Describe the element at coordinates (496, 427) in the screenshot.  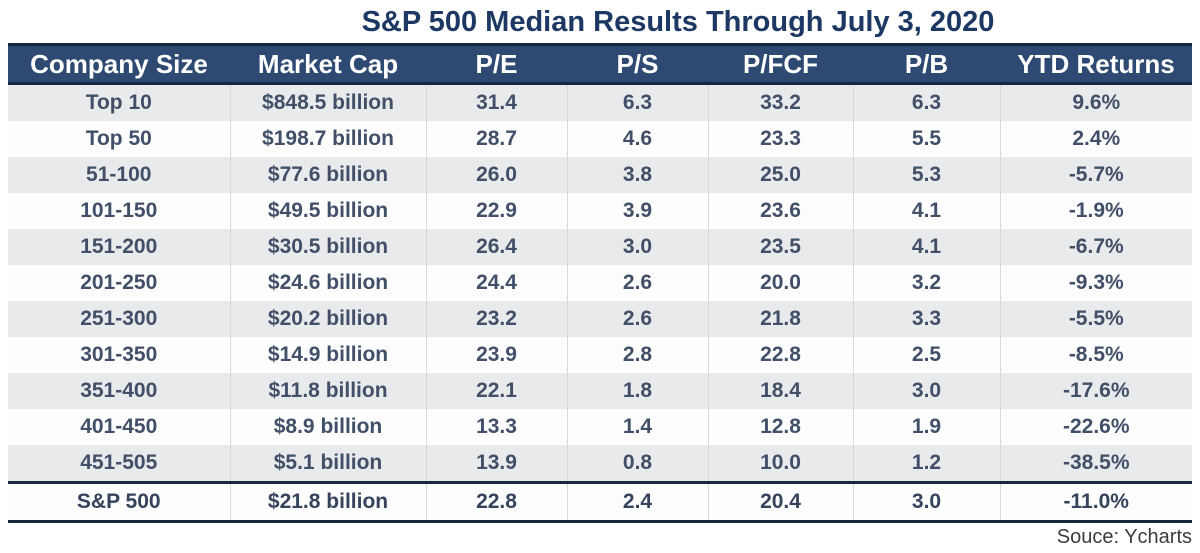
I see `table-cell: 13.3` at that location.